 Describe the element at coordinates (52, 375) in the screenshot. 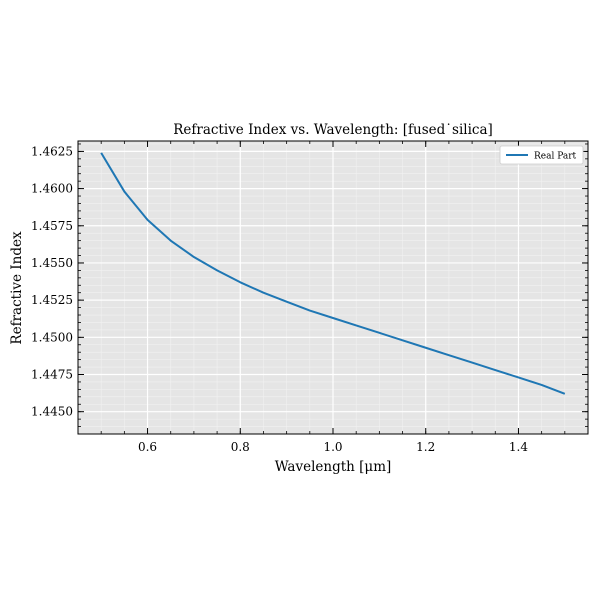

I see `y-tick-label: 1.4475` at that location.